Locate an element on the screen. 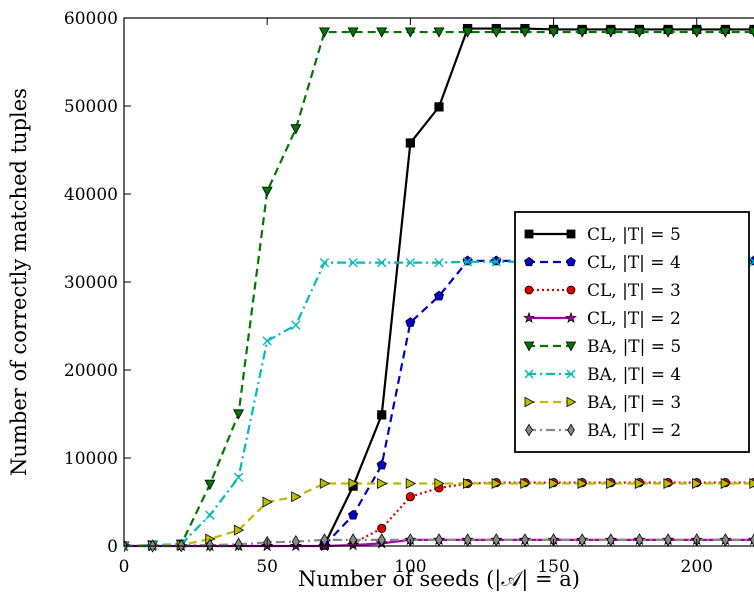 Image resolution: width=754 pixels, height=594 pixels. legend-label: CL, |T| = 2 is located at coordinates (634, 319).